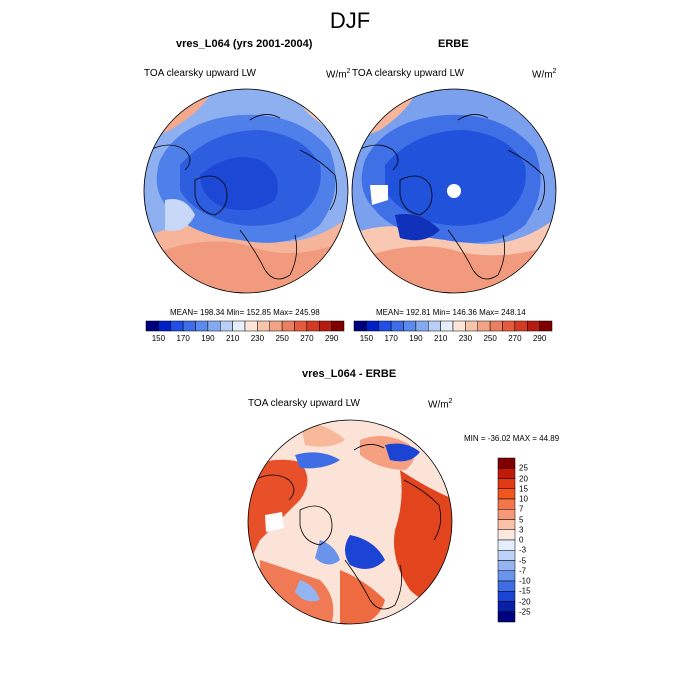 This screenshot has height=700, width=700. Describe the element at coordinates (539, 338) in the screenshot. I see `panel2-colorbar-tick-label: 290` at that location.